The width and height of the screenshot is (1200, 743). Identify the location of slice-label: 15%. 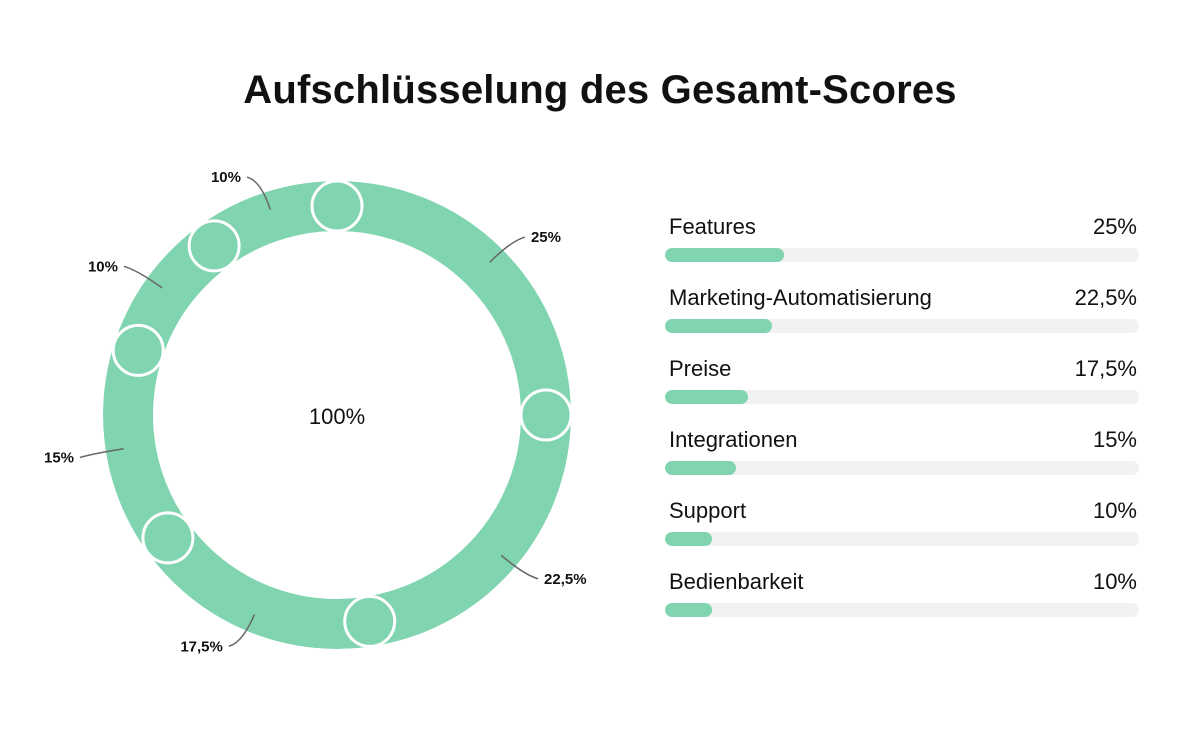
(59, 457).